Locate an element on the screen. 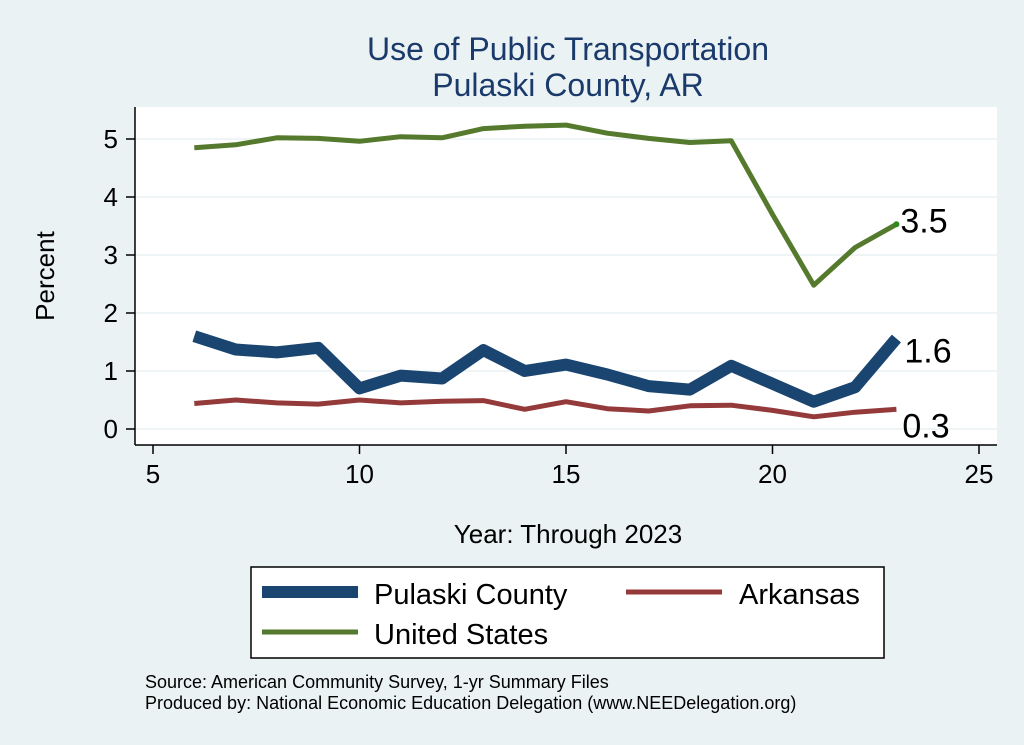 The height and width of the screenshot is (745, 1024). x-tick-label: 25 is located at coordinates (979, 474).